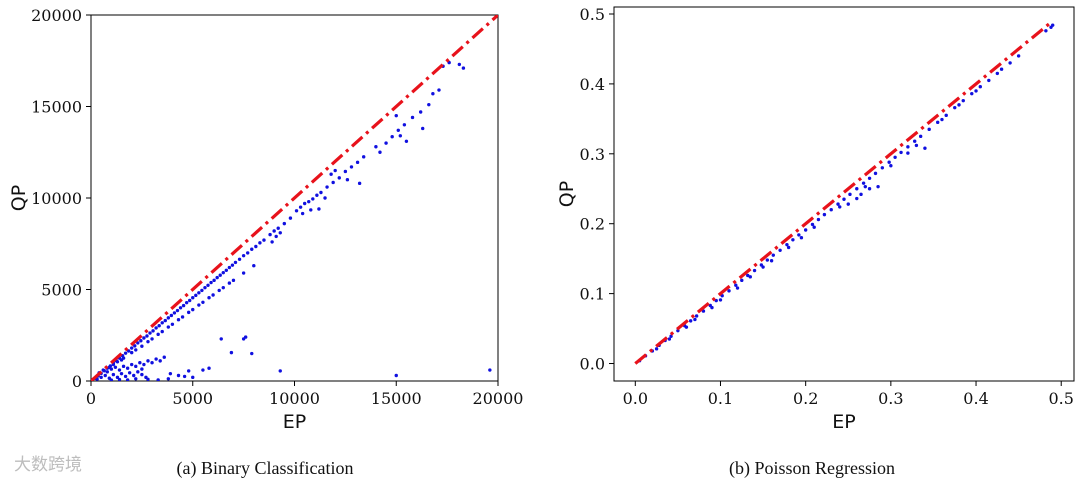  Describe the element at coordinates (592, 154) in the screenshot. I see `y-tick-label: 0.3` at that location.